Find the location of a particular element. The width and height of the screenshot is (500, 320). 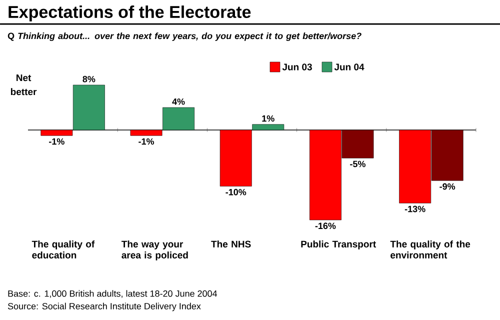

legend-label: Jun 03 is located at coordinates (297, 67).